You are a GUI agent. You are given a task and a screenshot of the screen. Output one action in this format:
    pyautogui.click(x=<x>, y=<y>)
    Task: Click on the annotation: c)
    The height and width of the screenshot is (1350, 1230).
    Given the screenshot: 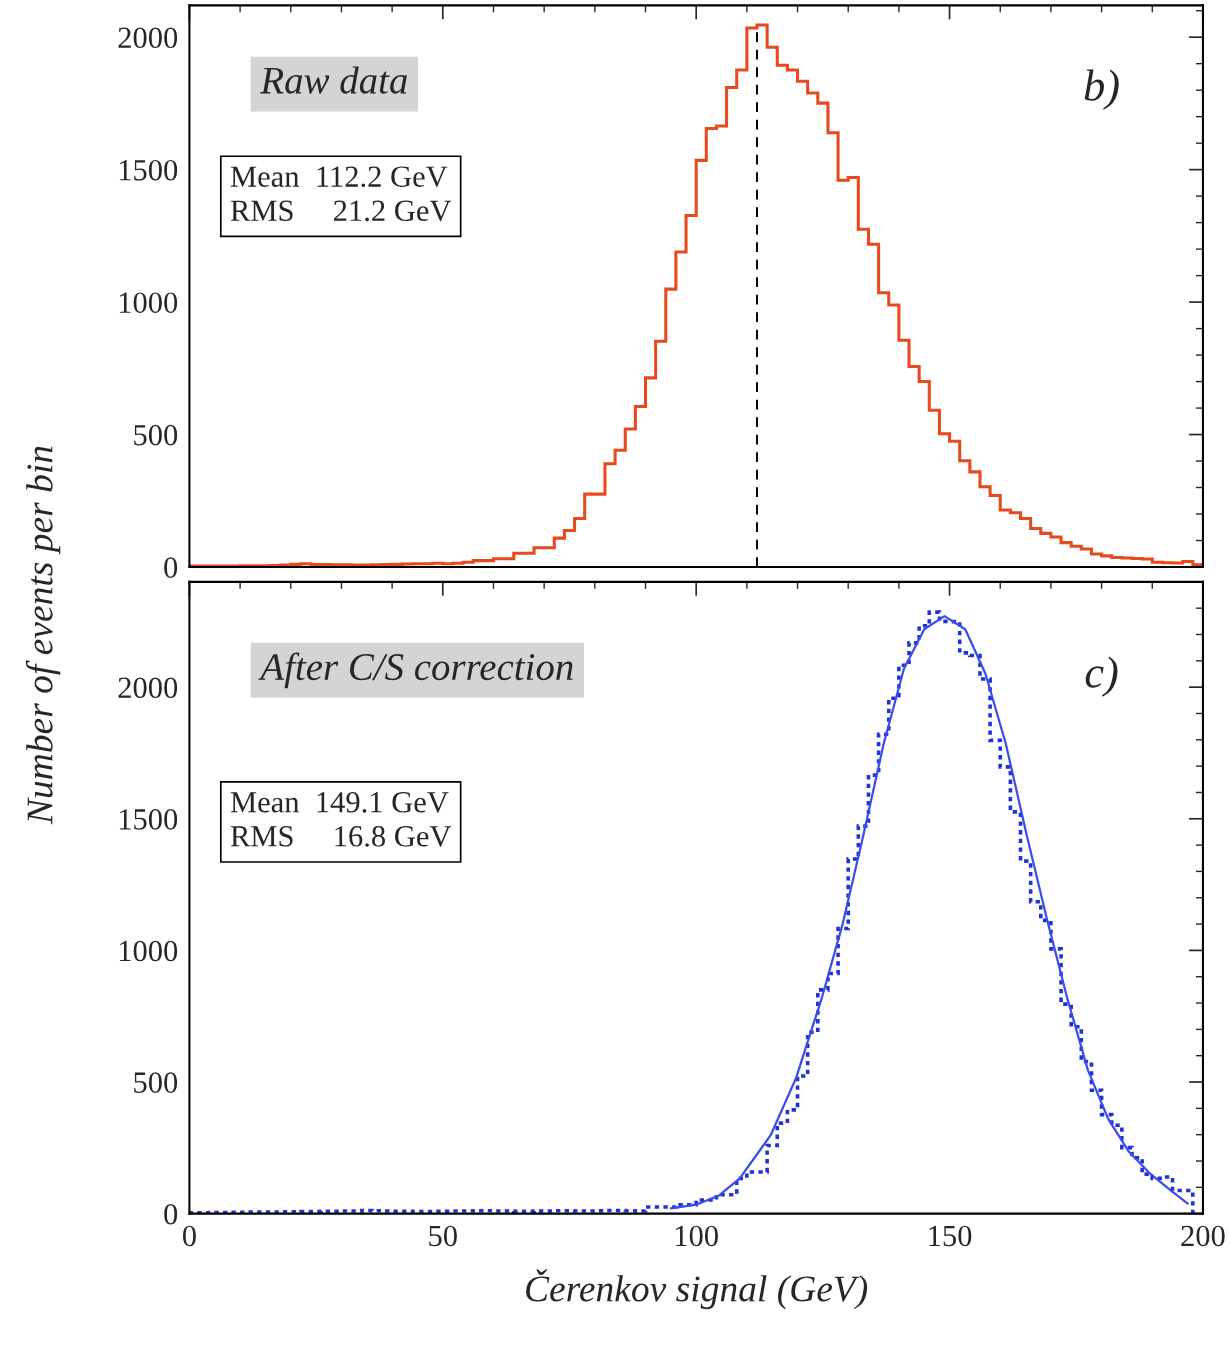 What is the action you would take?
    pyautogui.click(x=1101, y=676)
    